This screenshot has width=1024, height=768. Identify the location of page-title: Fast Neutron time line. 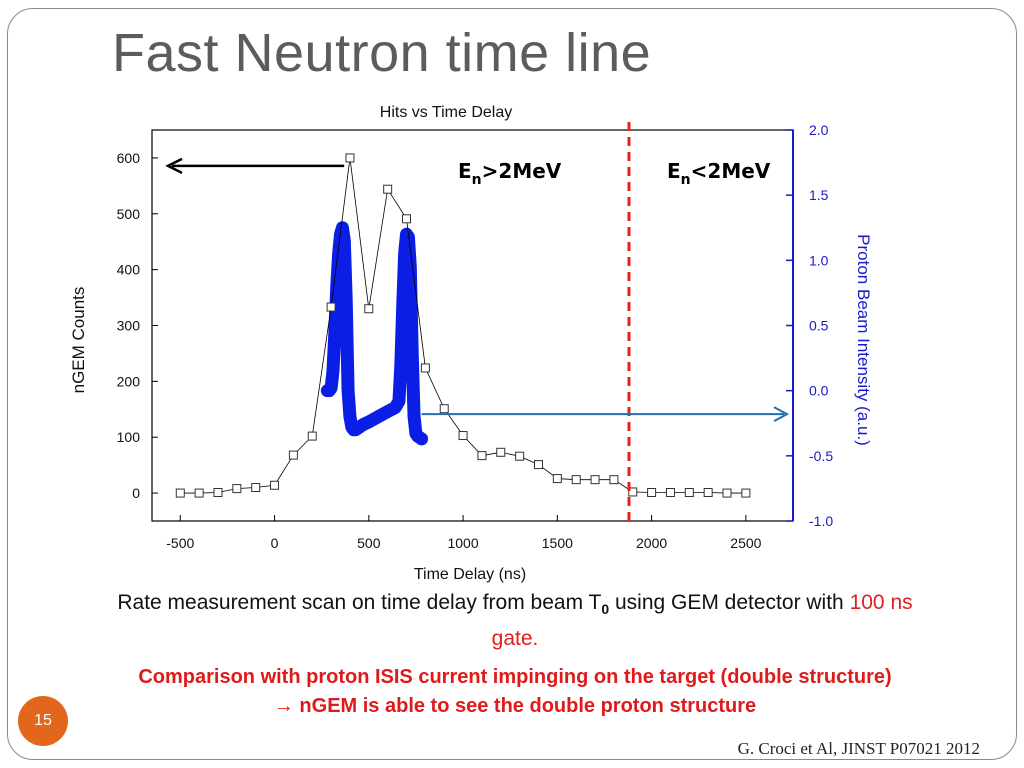
(382, 53).